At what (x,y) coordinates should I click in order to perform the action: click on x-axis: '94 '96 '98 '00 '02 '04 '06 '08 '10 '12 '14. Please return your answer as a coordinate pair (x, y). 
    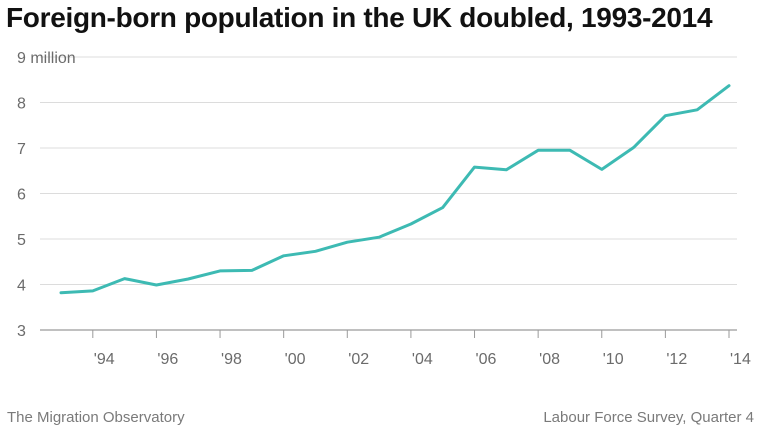
    Looking at the image, I should click on (421, 349).